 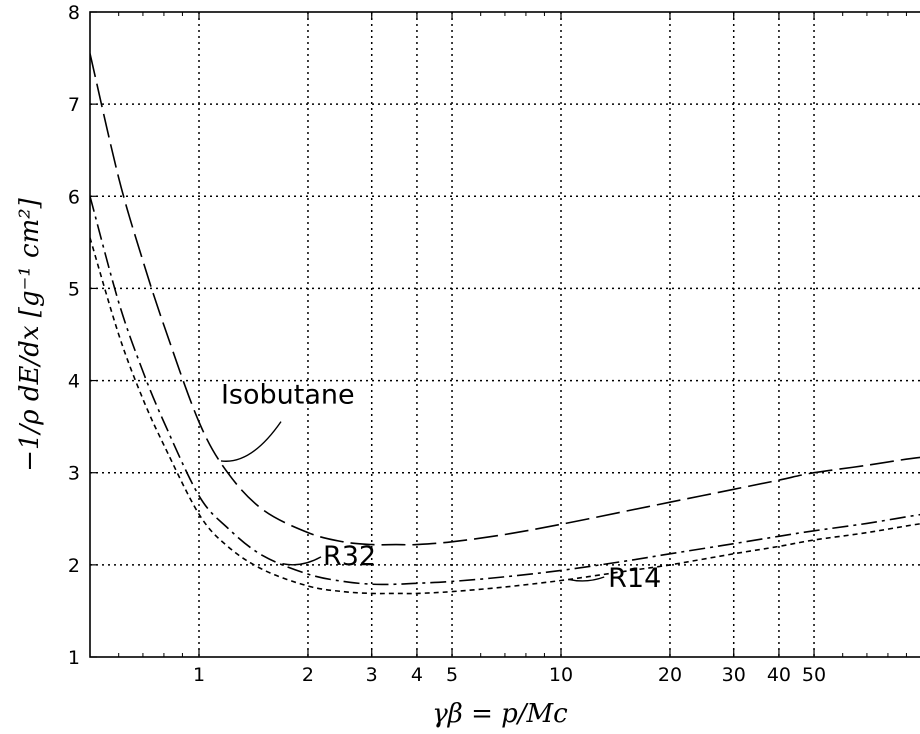 I want to click on x-tick-label: 3, so click(x=372, y=675).